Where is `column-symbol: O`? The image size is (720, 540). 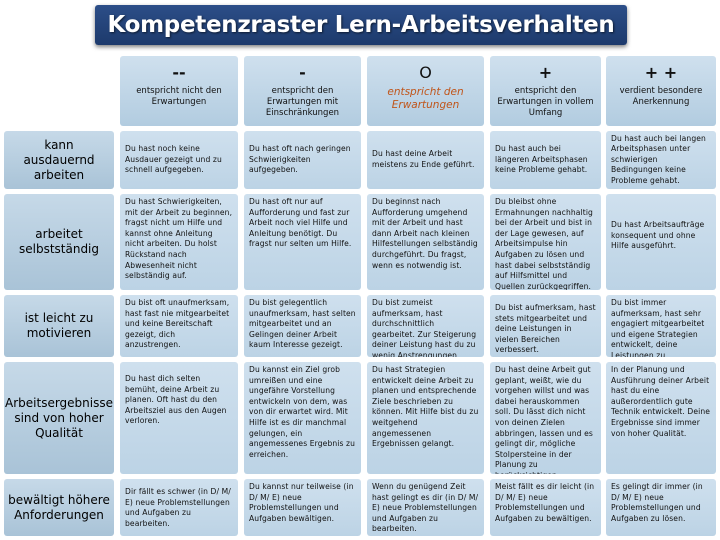 column-symbol: O is located at coordinates (425, 72).